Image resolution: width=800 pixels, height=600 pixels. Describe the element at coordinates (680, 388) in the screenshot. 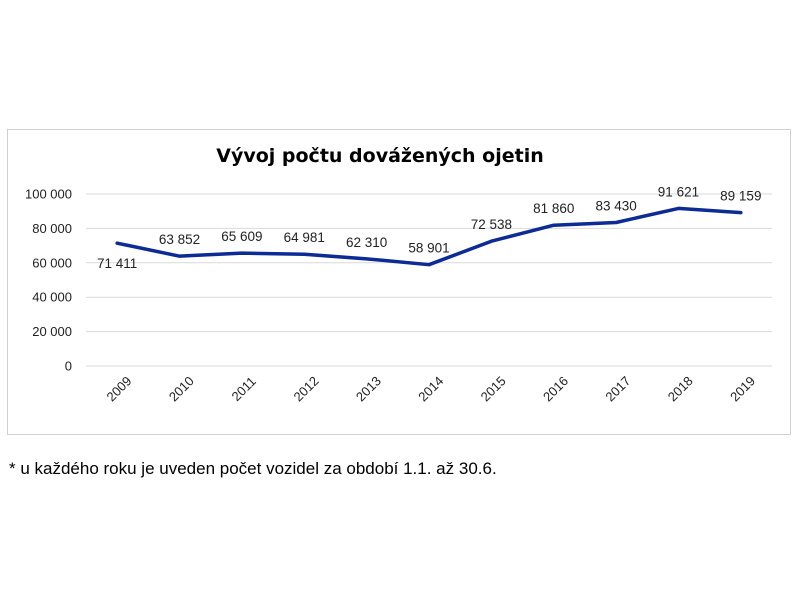

I see `x-tick-label: 2018` at that location.